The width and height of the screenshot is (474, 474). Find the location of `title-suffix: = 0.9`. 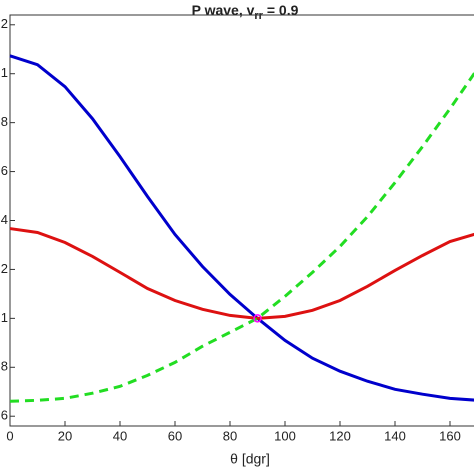

title-suffix: = 0.9 is located at coordinates (281, 10).